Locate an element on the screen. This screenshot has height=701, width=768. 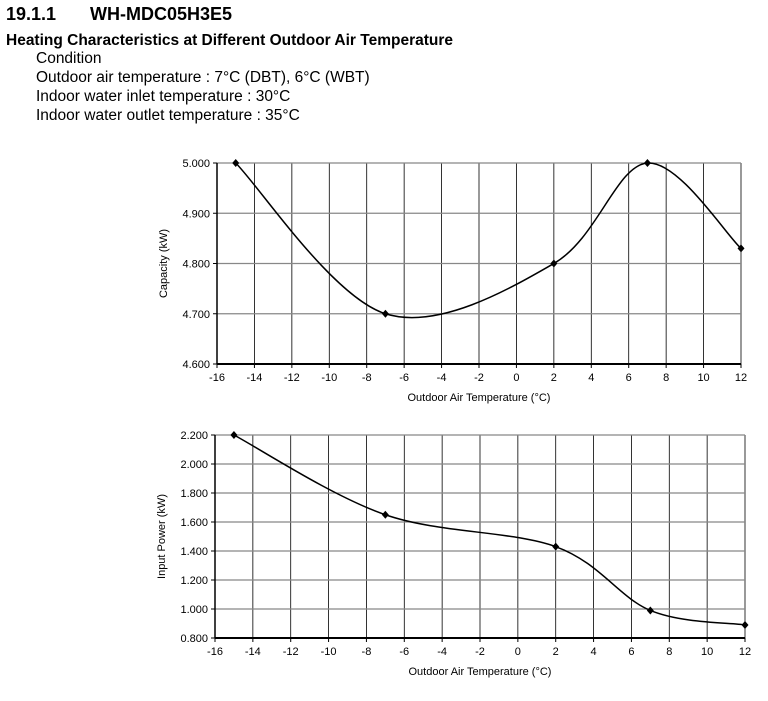
y-tick-label: 1.600 is located at coordinates (194, 523).